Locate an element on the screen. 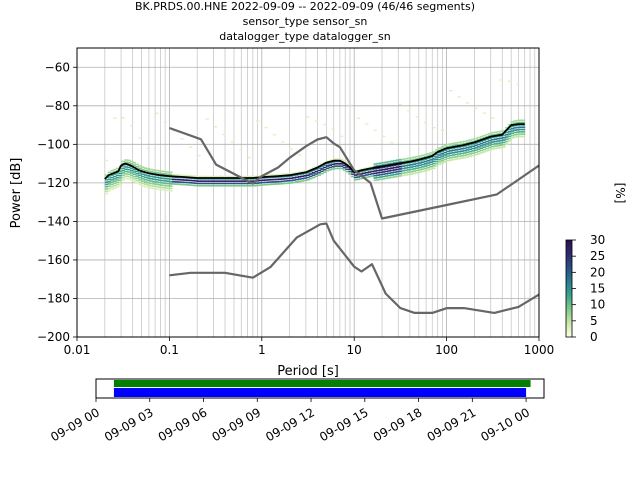 The image size is (640, 480). colorbar-tick-label: 0 is located at coordinates (594, 337).